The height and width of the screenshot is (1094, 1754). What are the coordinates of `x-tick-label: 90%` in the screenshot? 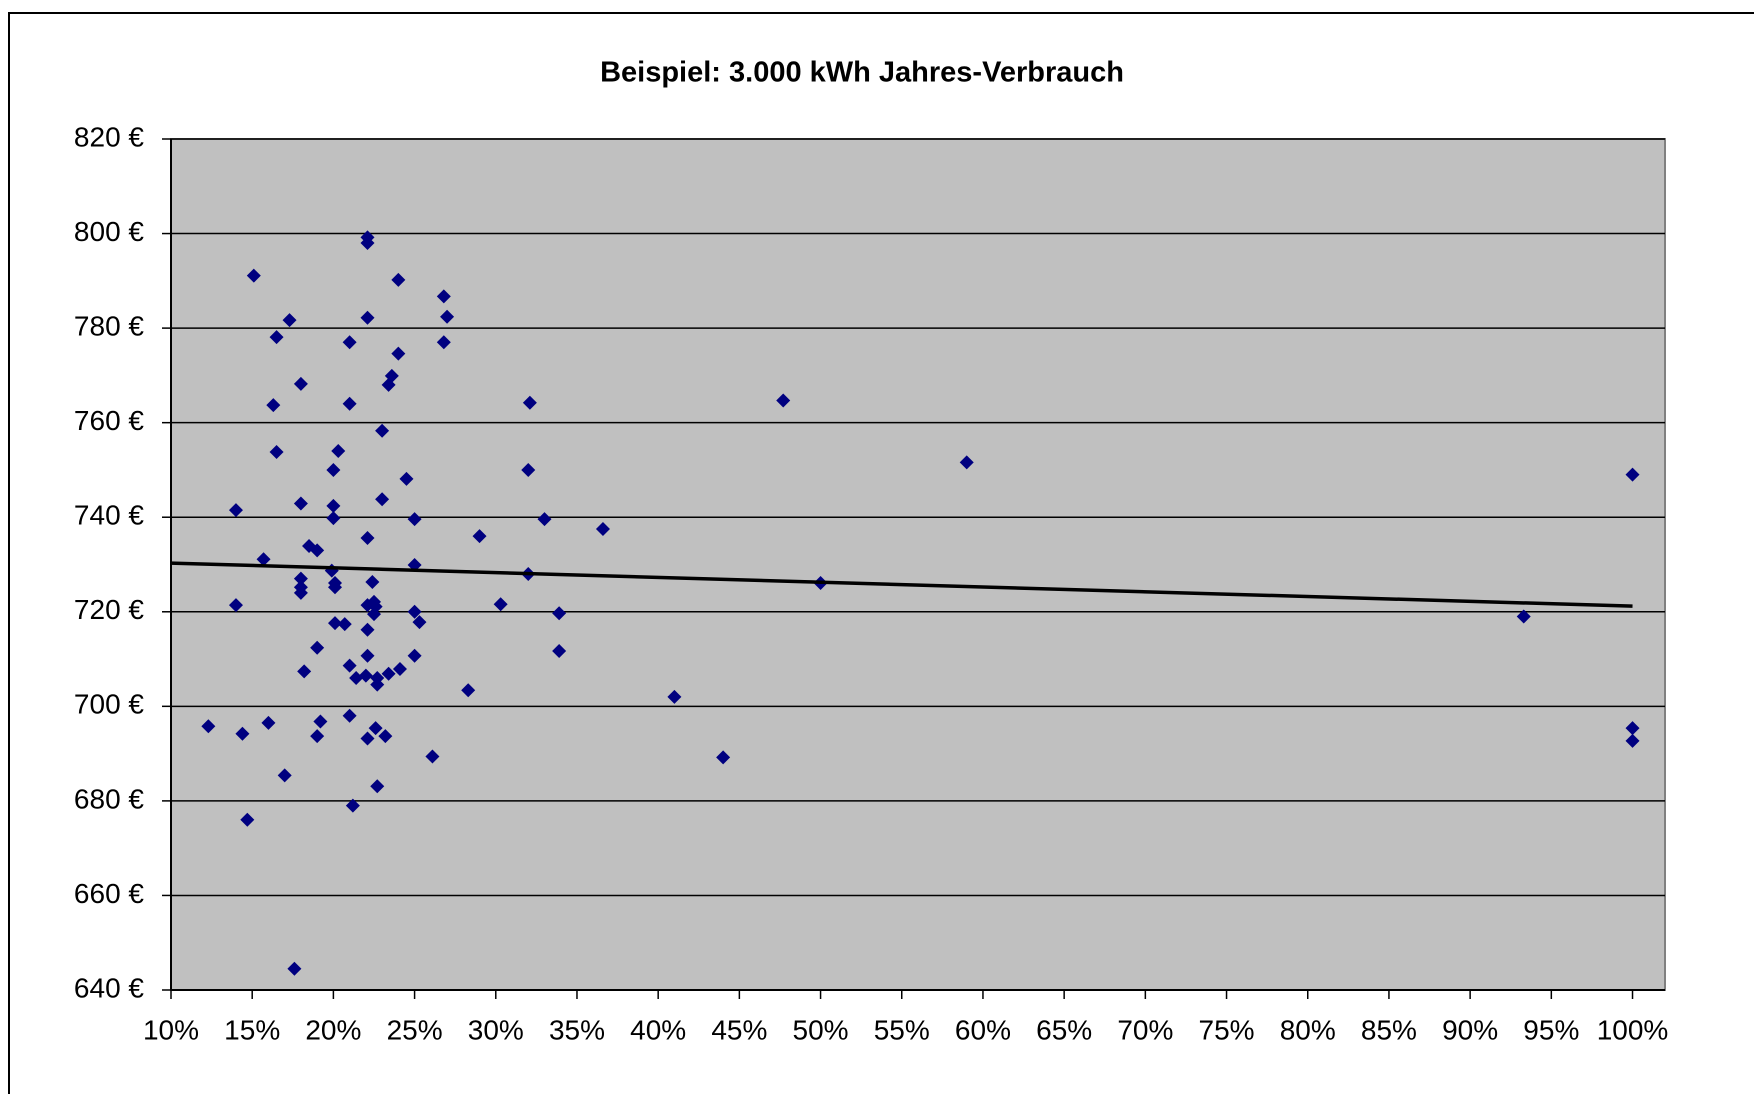 It's located at (1470, 1029).